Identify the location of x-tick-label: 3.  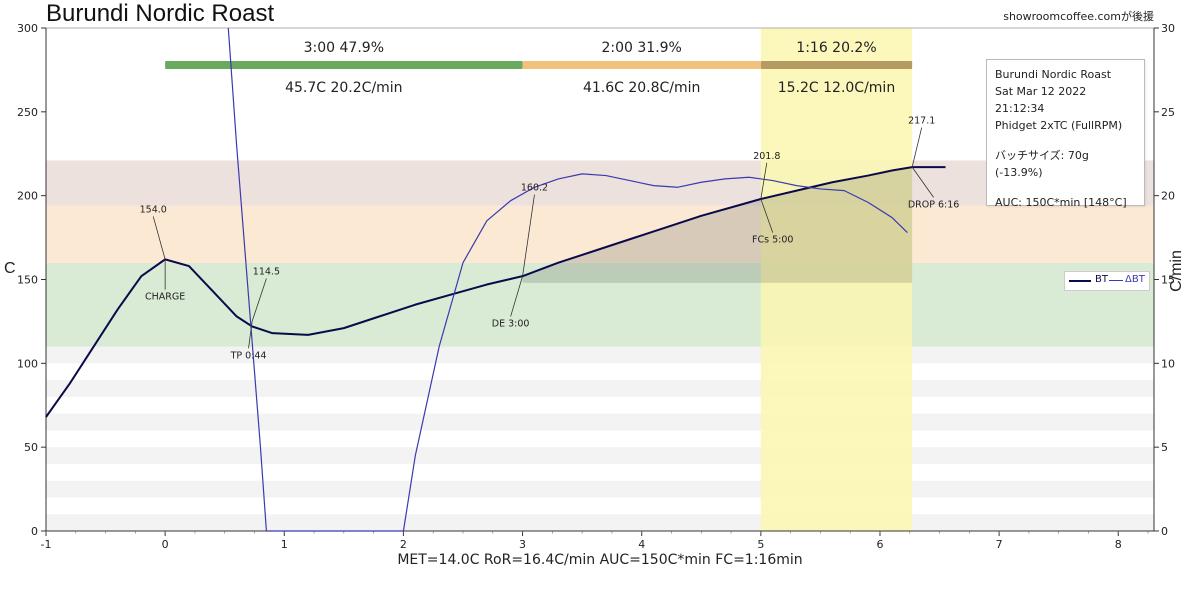
(522, 544).